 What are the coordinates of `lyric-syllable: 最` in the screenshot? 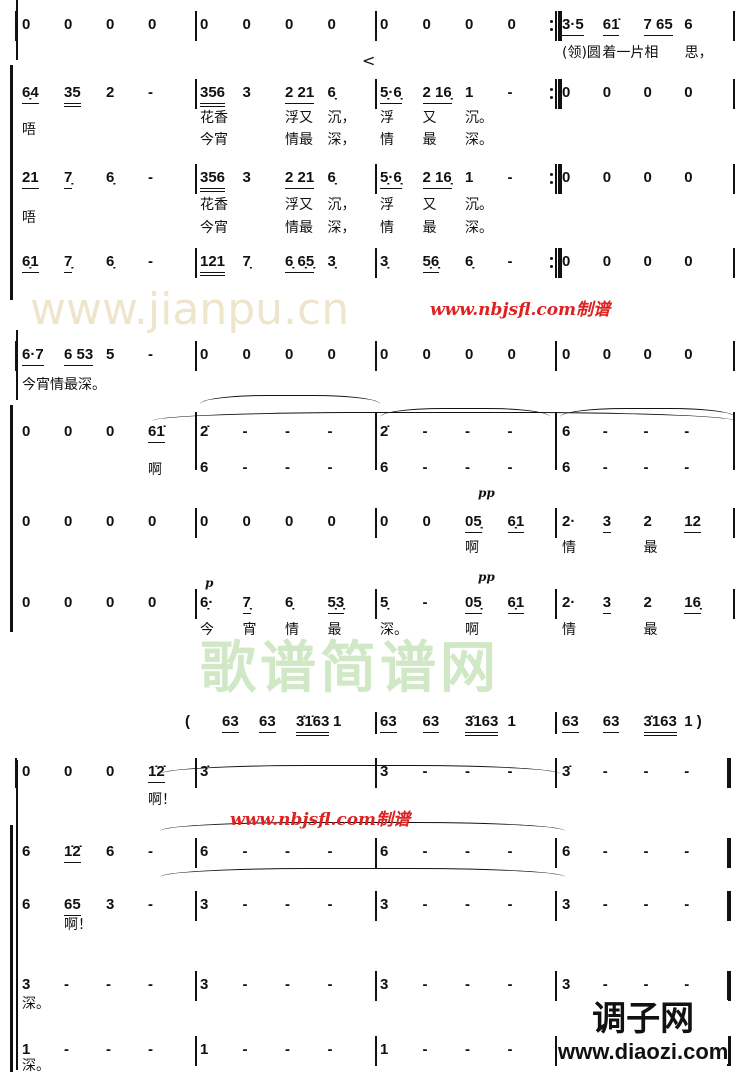 It's located at (429, 140).